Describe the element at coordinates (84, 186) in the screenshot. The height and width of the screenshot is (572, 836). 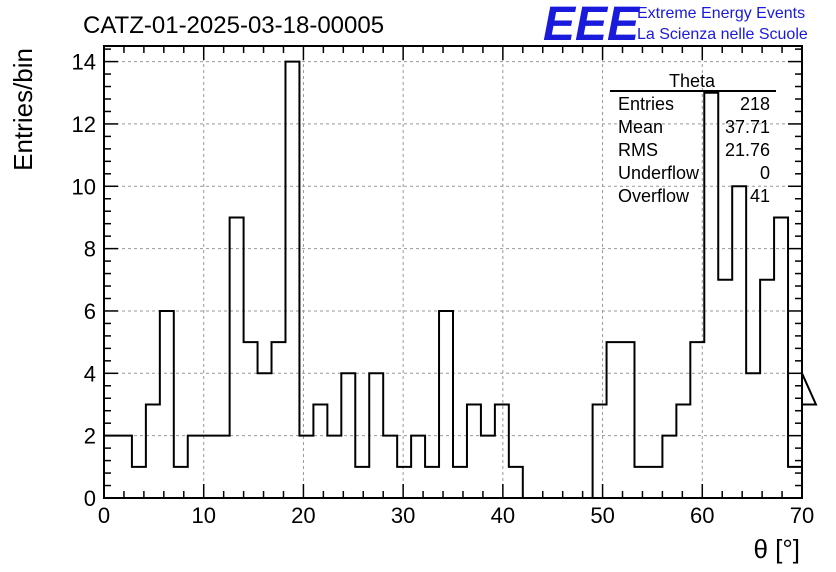
I see `y-tick-label: 10` at that location.